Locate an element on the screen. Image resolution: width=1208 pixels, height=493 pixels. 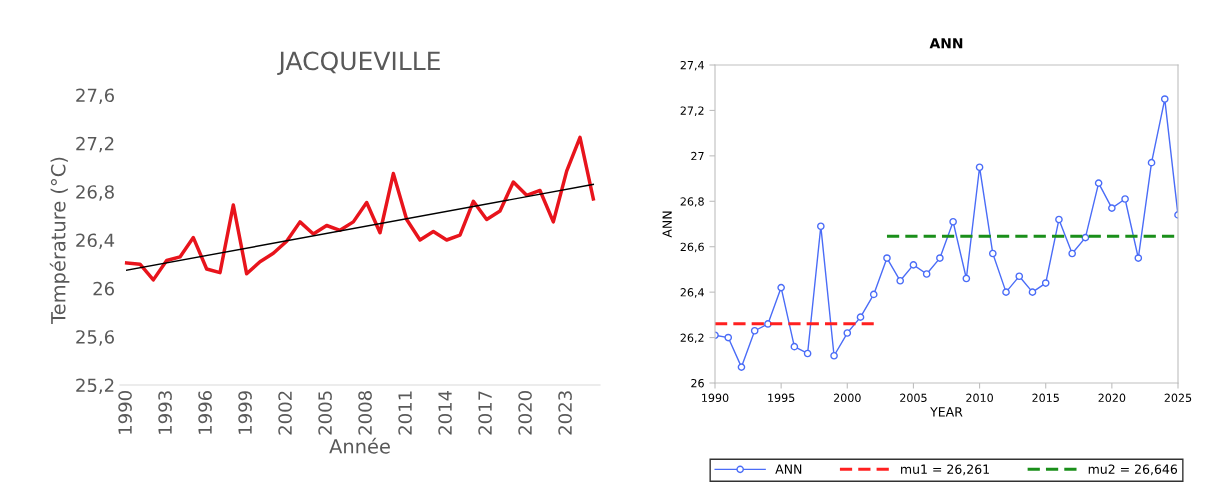
legend-label: mu1 = 26,261 is located at coordinates (945, 470).